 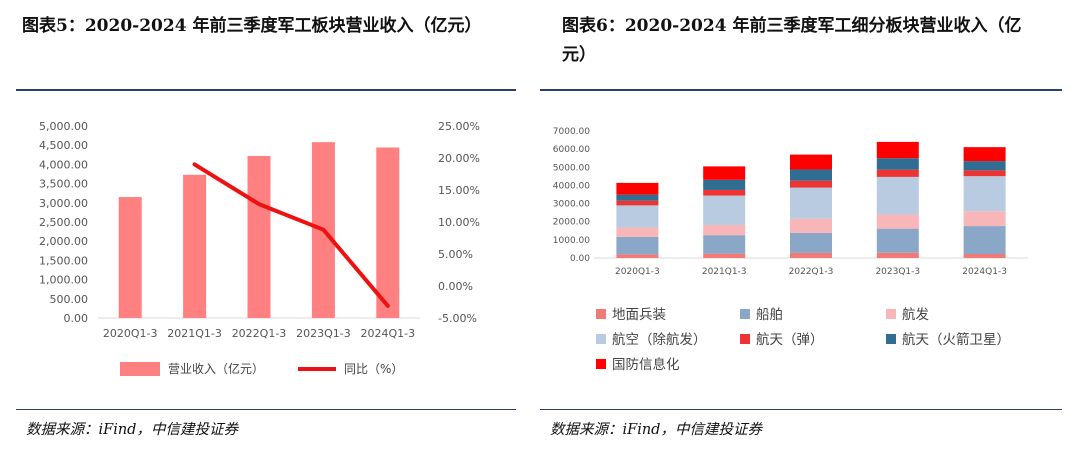 I want to click on y-tick-label: 2000.00, so click(x=571, y=223).